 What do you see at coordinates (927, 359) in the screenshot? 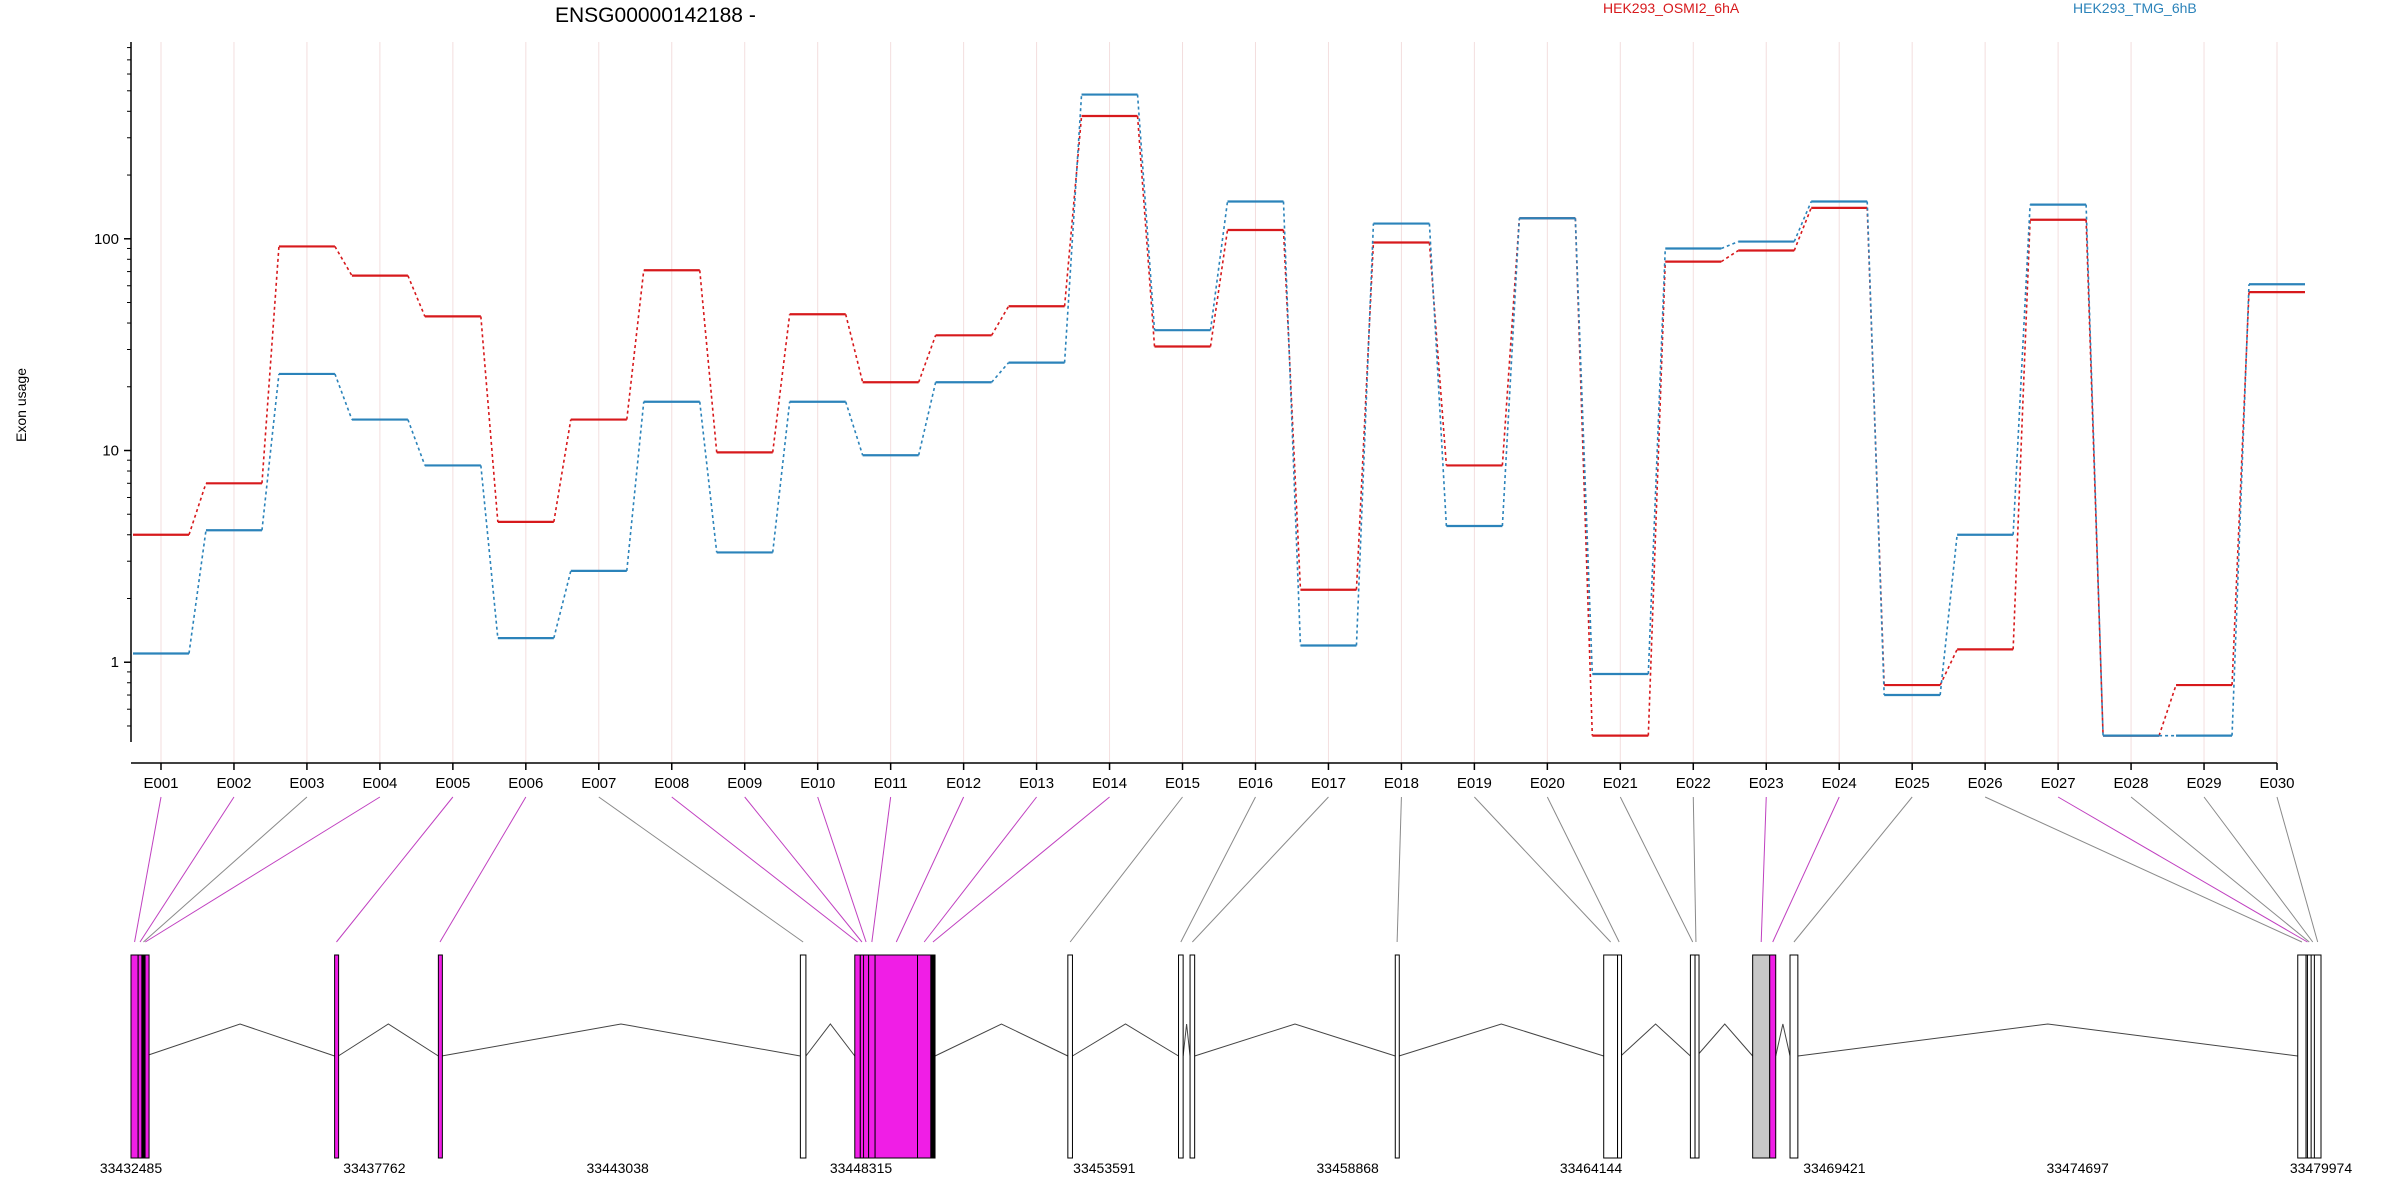
I see `series-1-transition-E011` at bounding box center [927, 359].